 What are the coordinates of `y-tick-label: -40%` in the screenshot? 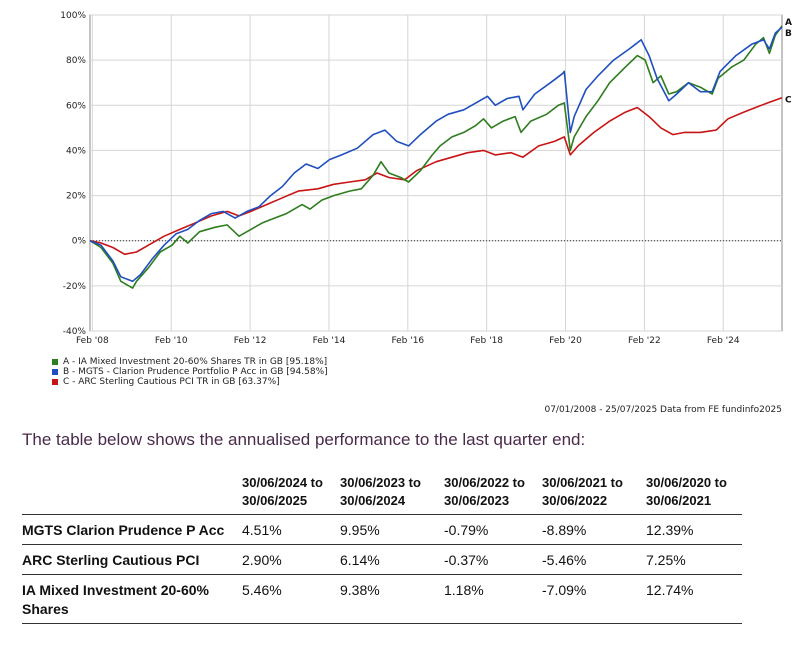 It's located at (75, 332).